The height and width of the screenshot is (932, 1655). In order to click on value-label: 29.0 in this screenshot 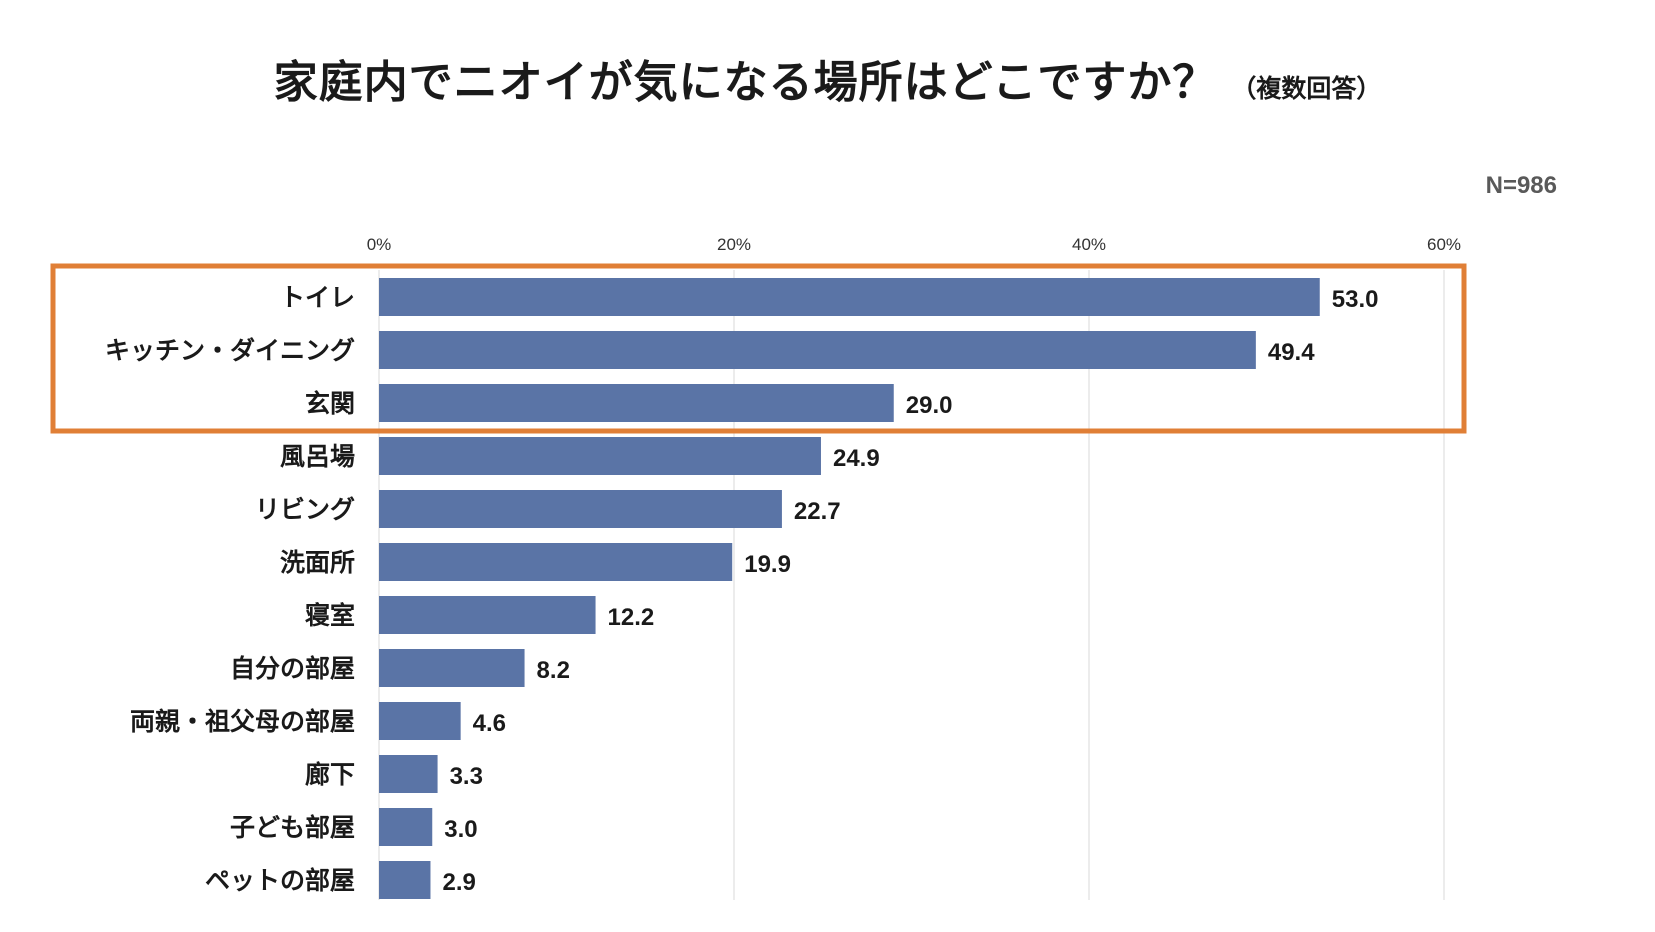, I will do `click(929, 405)`.